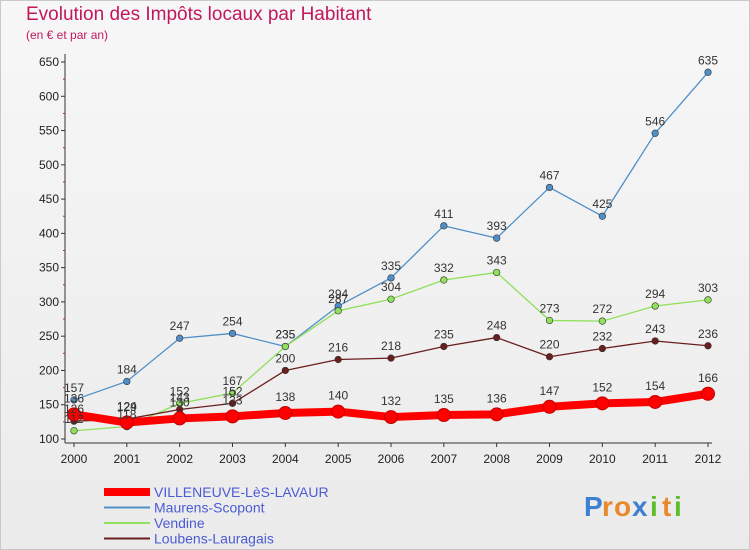 The height and width of the screenshot is (550, 750). I want to click on x-tick-label: 2011, so click(655, 459).